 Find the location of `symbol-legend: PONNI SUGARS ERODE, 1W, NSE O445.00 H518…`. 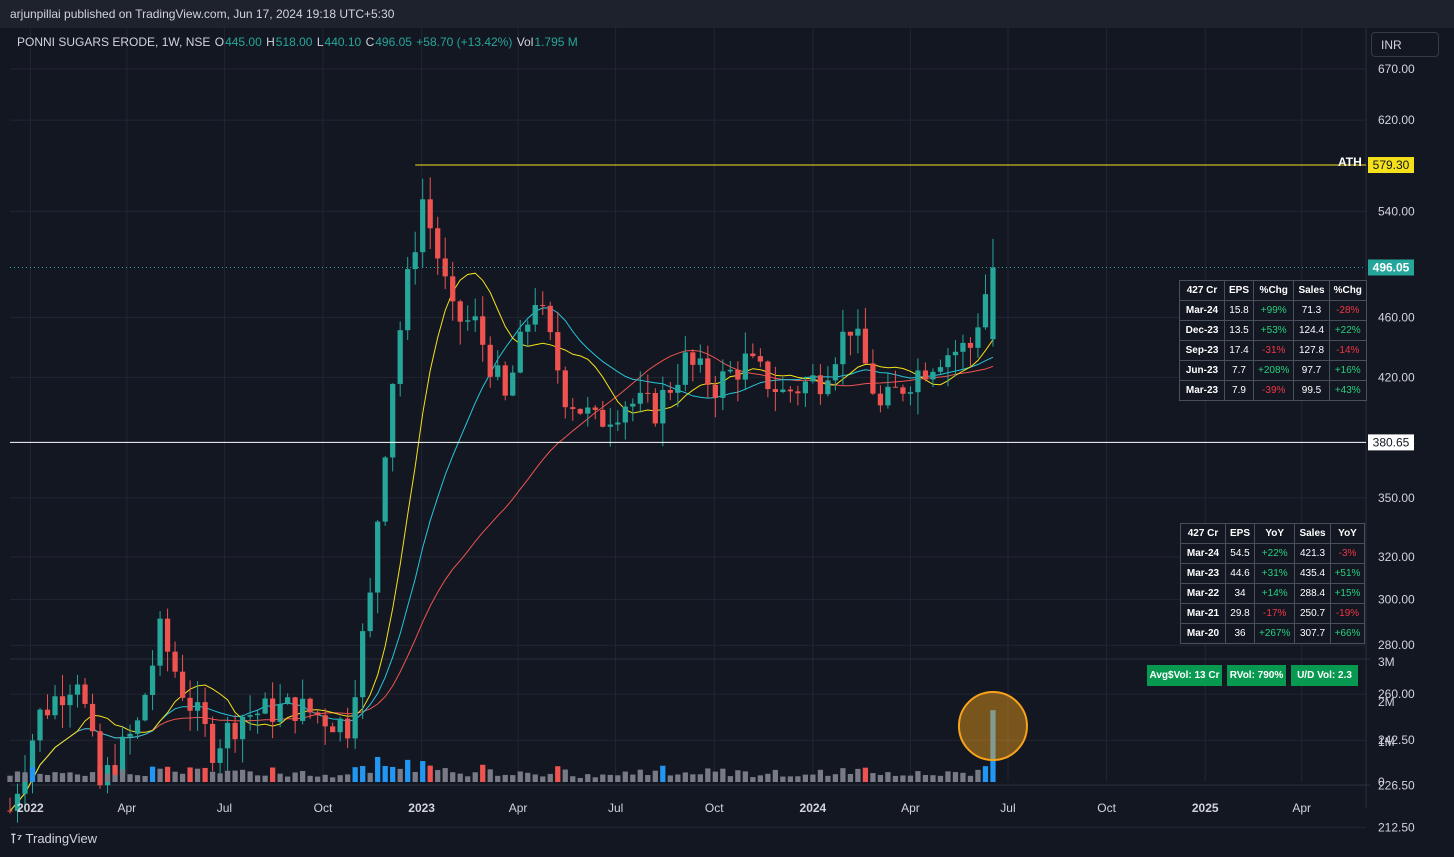

symbol-legend: PONNI SUGARS ERODE, 1W, NSE O445.00 H518… is located at coordinates (298, 42).